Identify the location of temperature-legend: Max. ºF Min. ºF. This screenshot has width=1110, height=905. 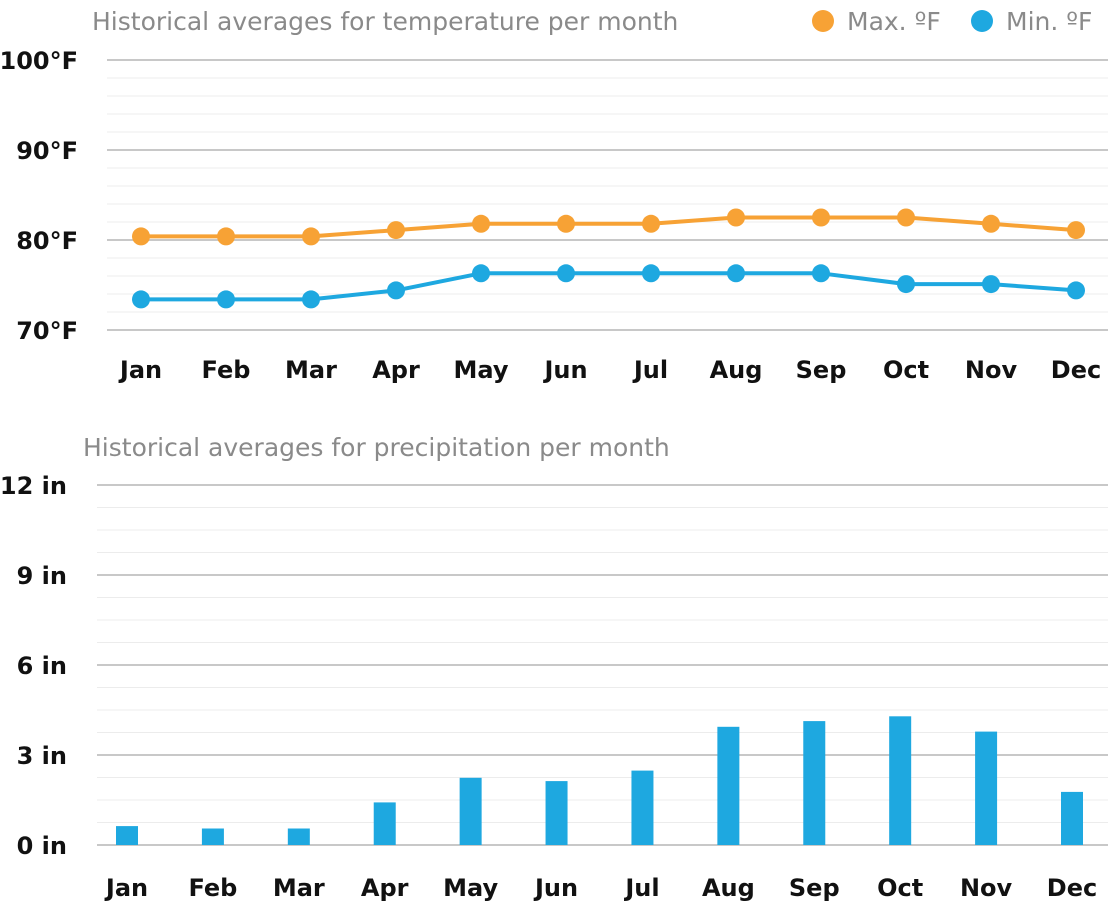
(952, 21).